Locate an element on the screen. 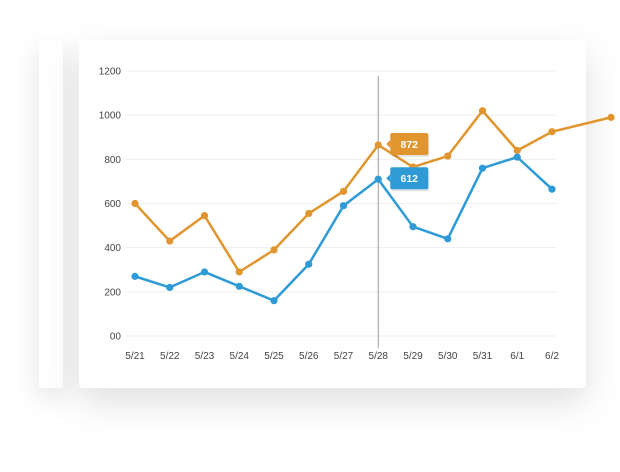 Image resolution: width=620 pixels, height=472 pixels. x-tick-label: 5/23 is located at coordinates (205, 356).